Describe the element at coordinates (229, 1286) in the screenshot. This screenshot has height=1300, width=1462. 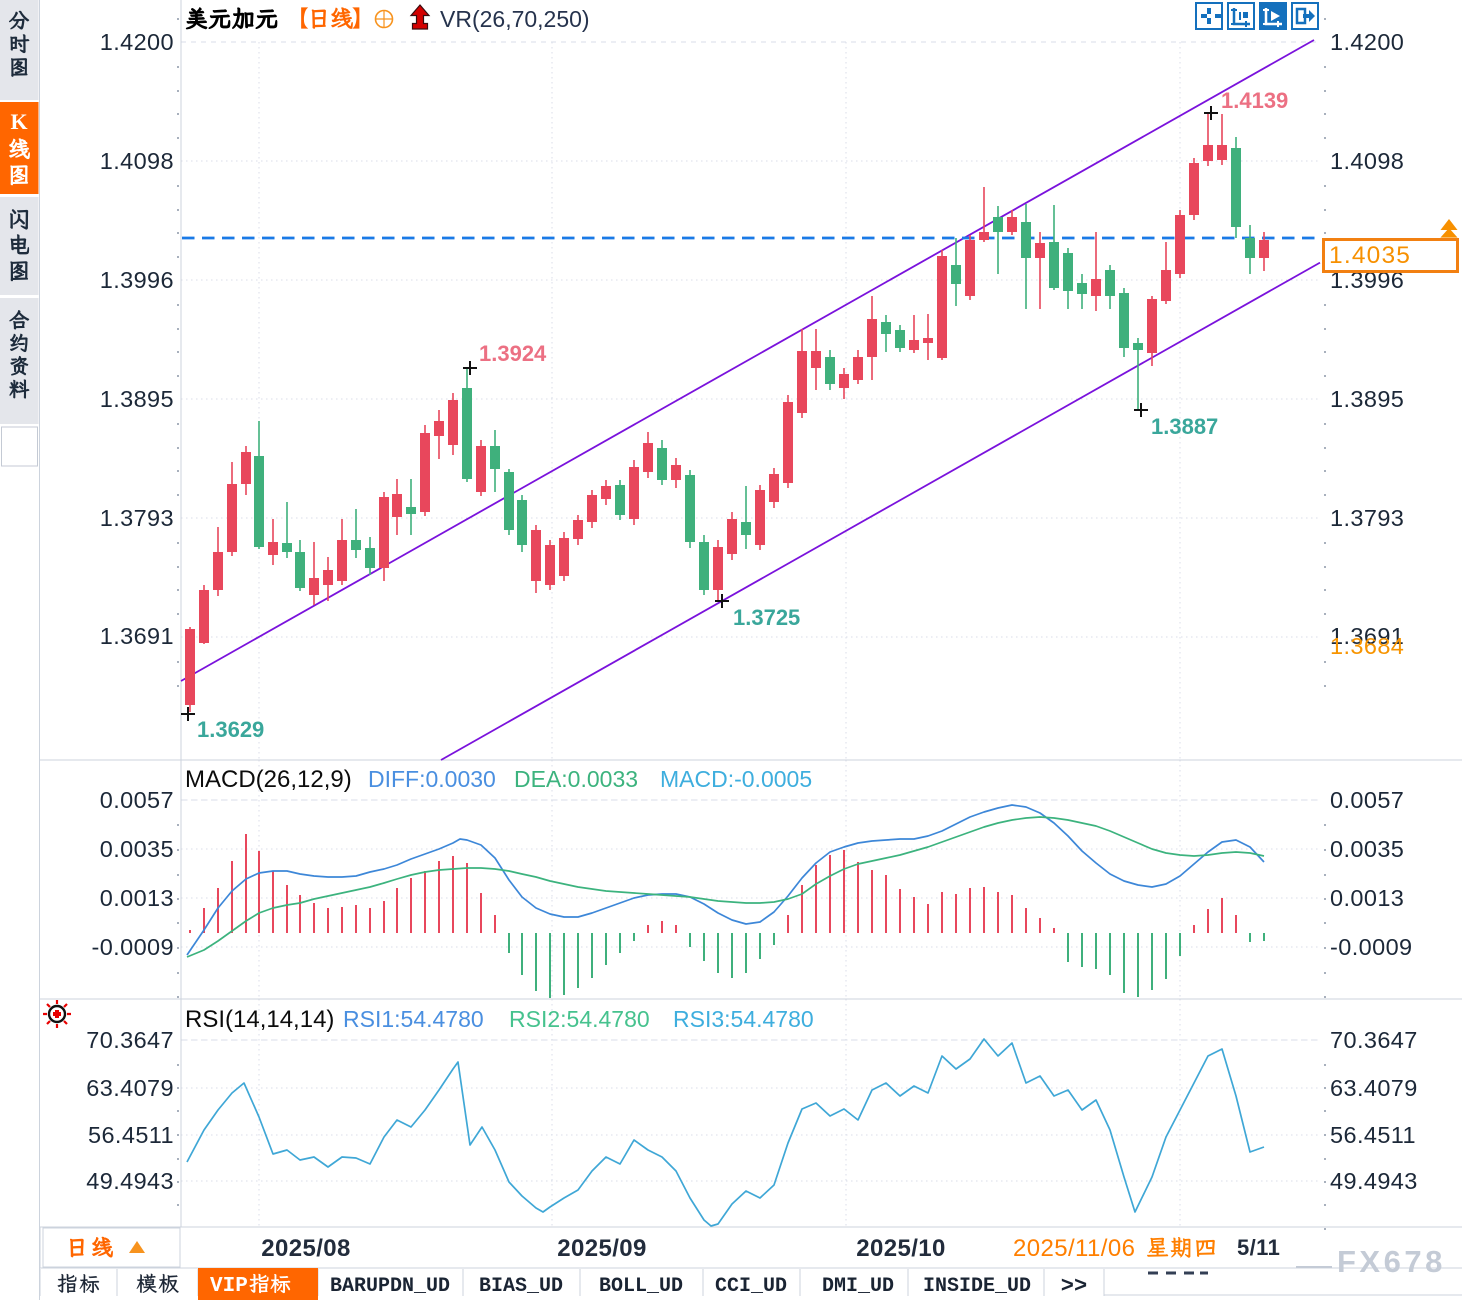
I see `svg-text: VIP` at that location.